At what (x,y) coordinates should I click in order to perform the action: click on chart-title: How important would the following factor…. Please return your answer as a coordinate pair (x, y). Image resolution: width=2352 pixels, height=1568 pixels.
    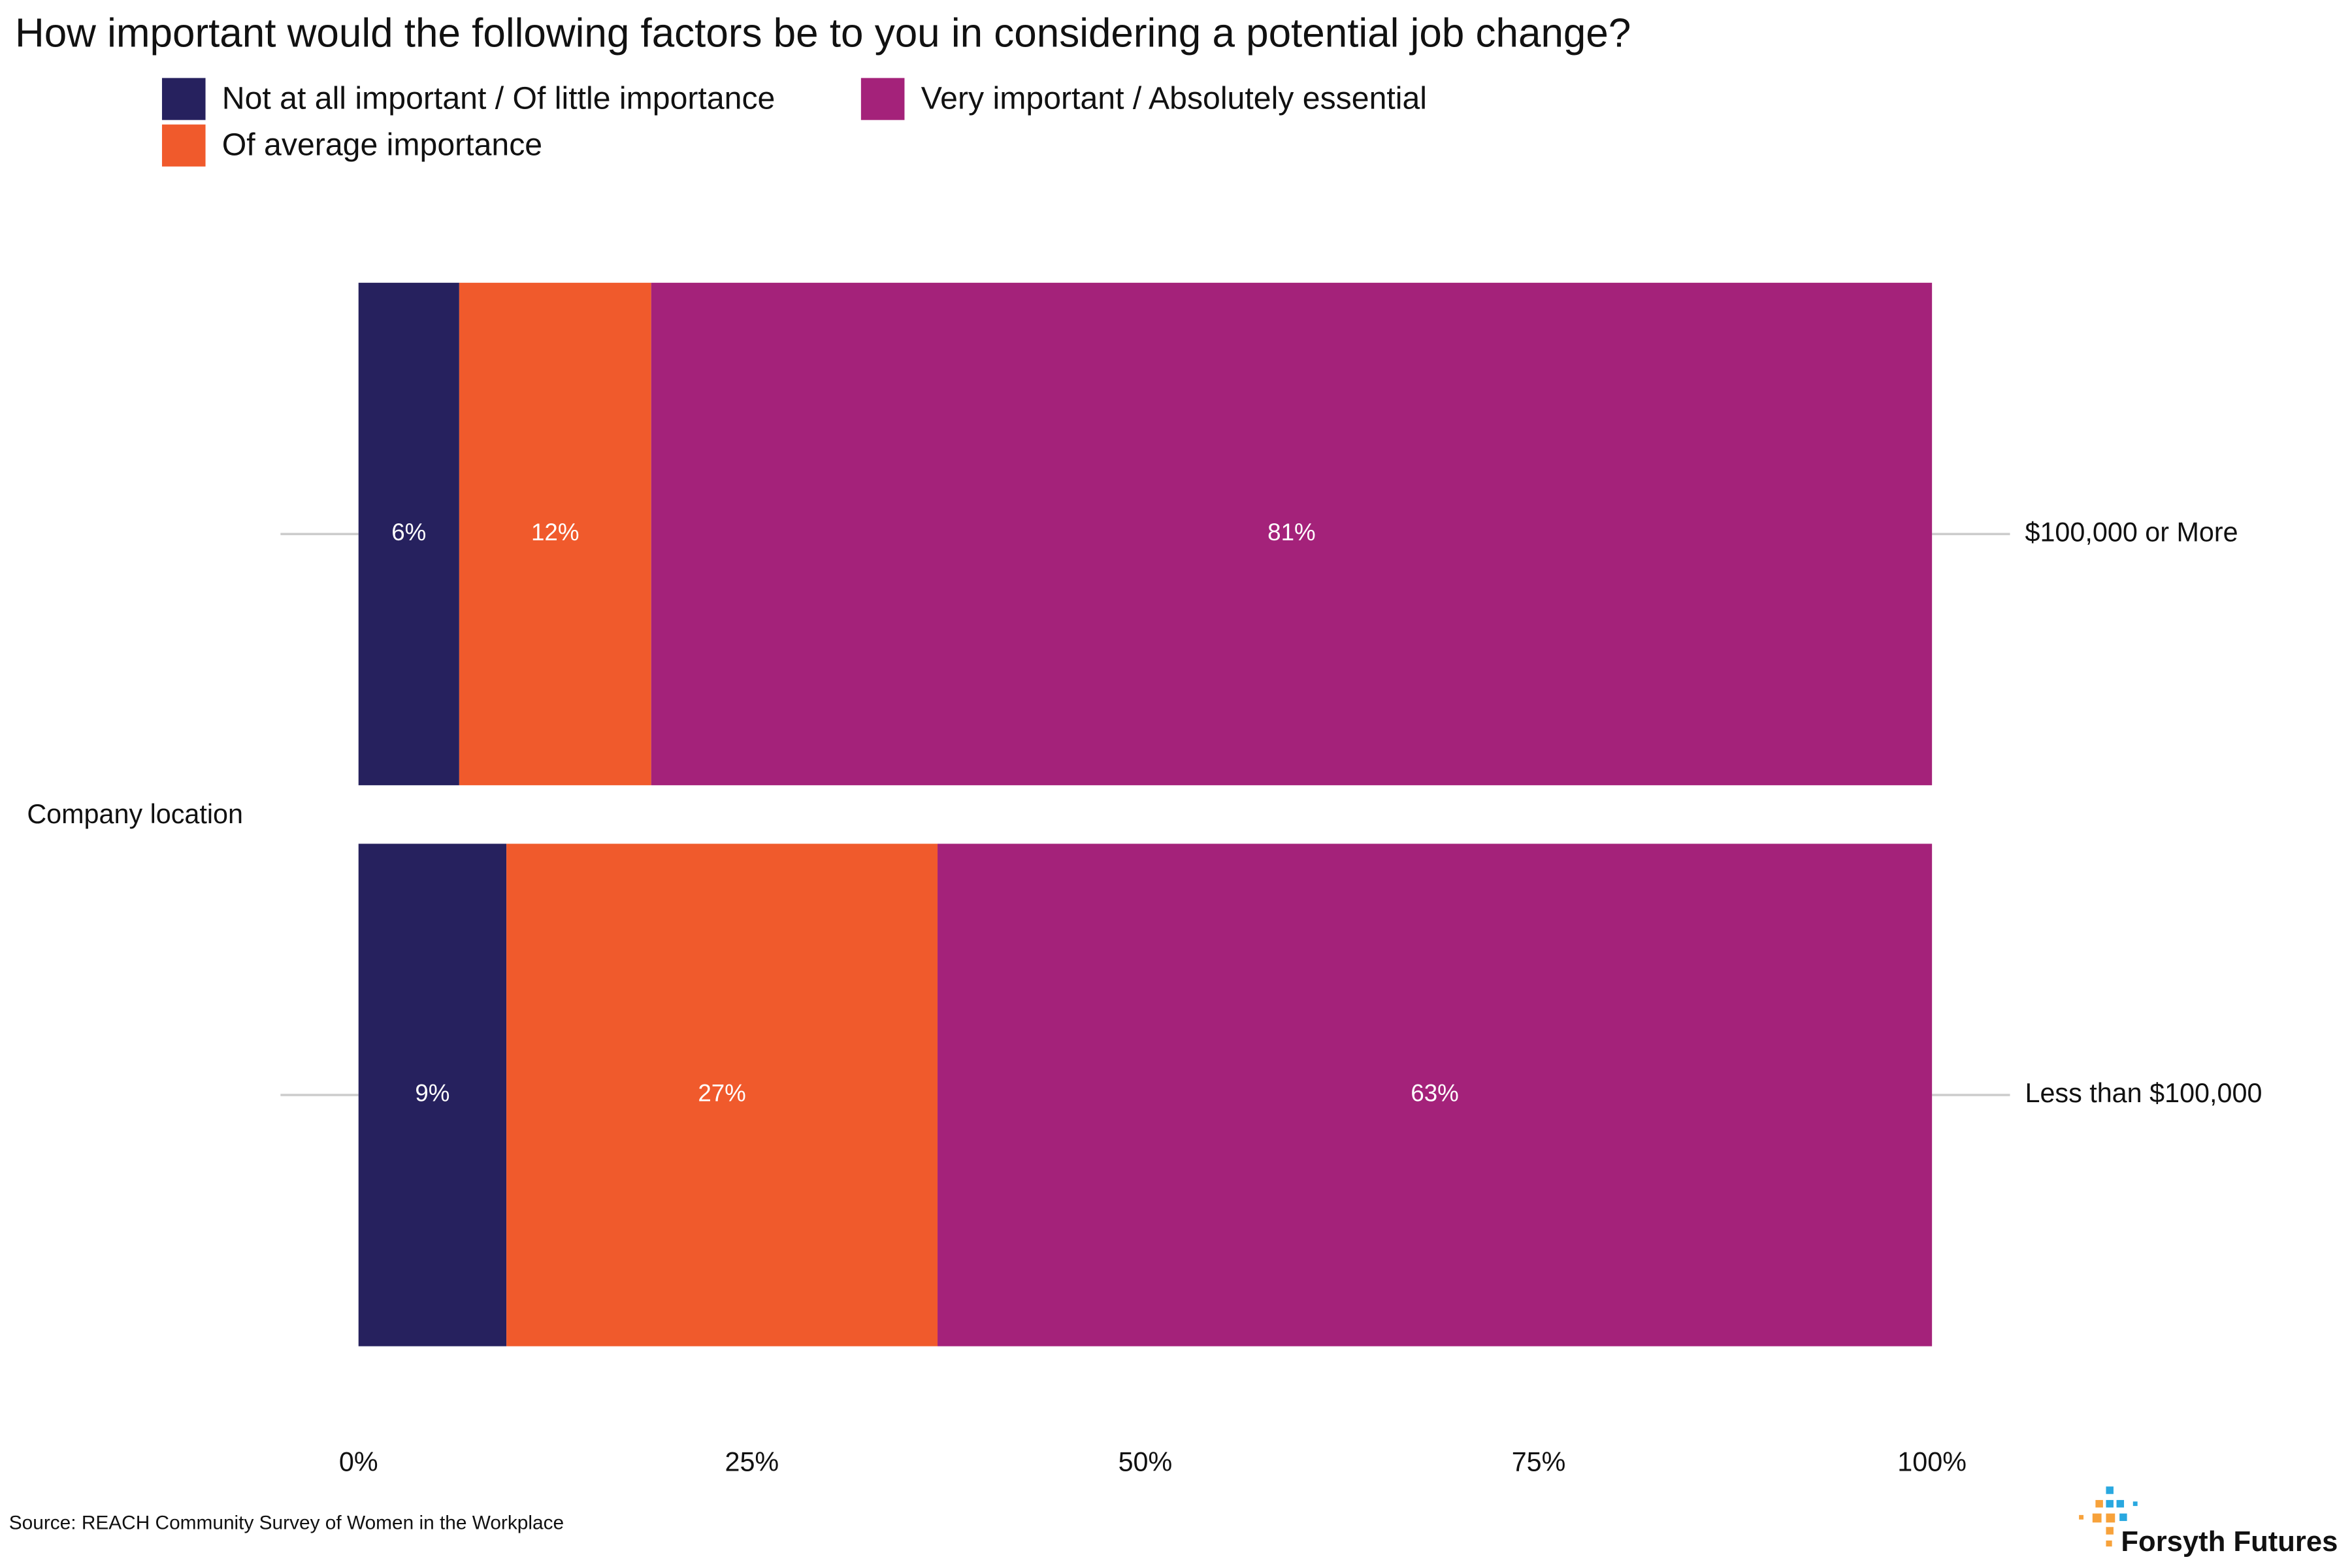
    Looking at the image, I should click on (823, 33).